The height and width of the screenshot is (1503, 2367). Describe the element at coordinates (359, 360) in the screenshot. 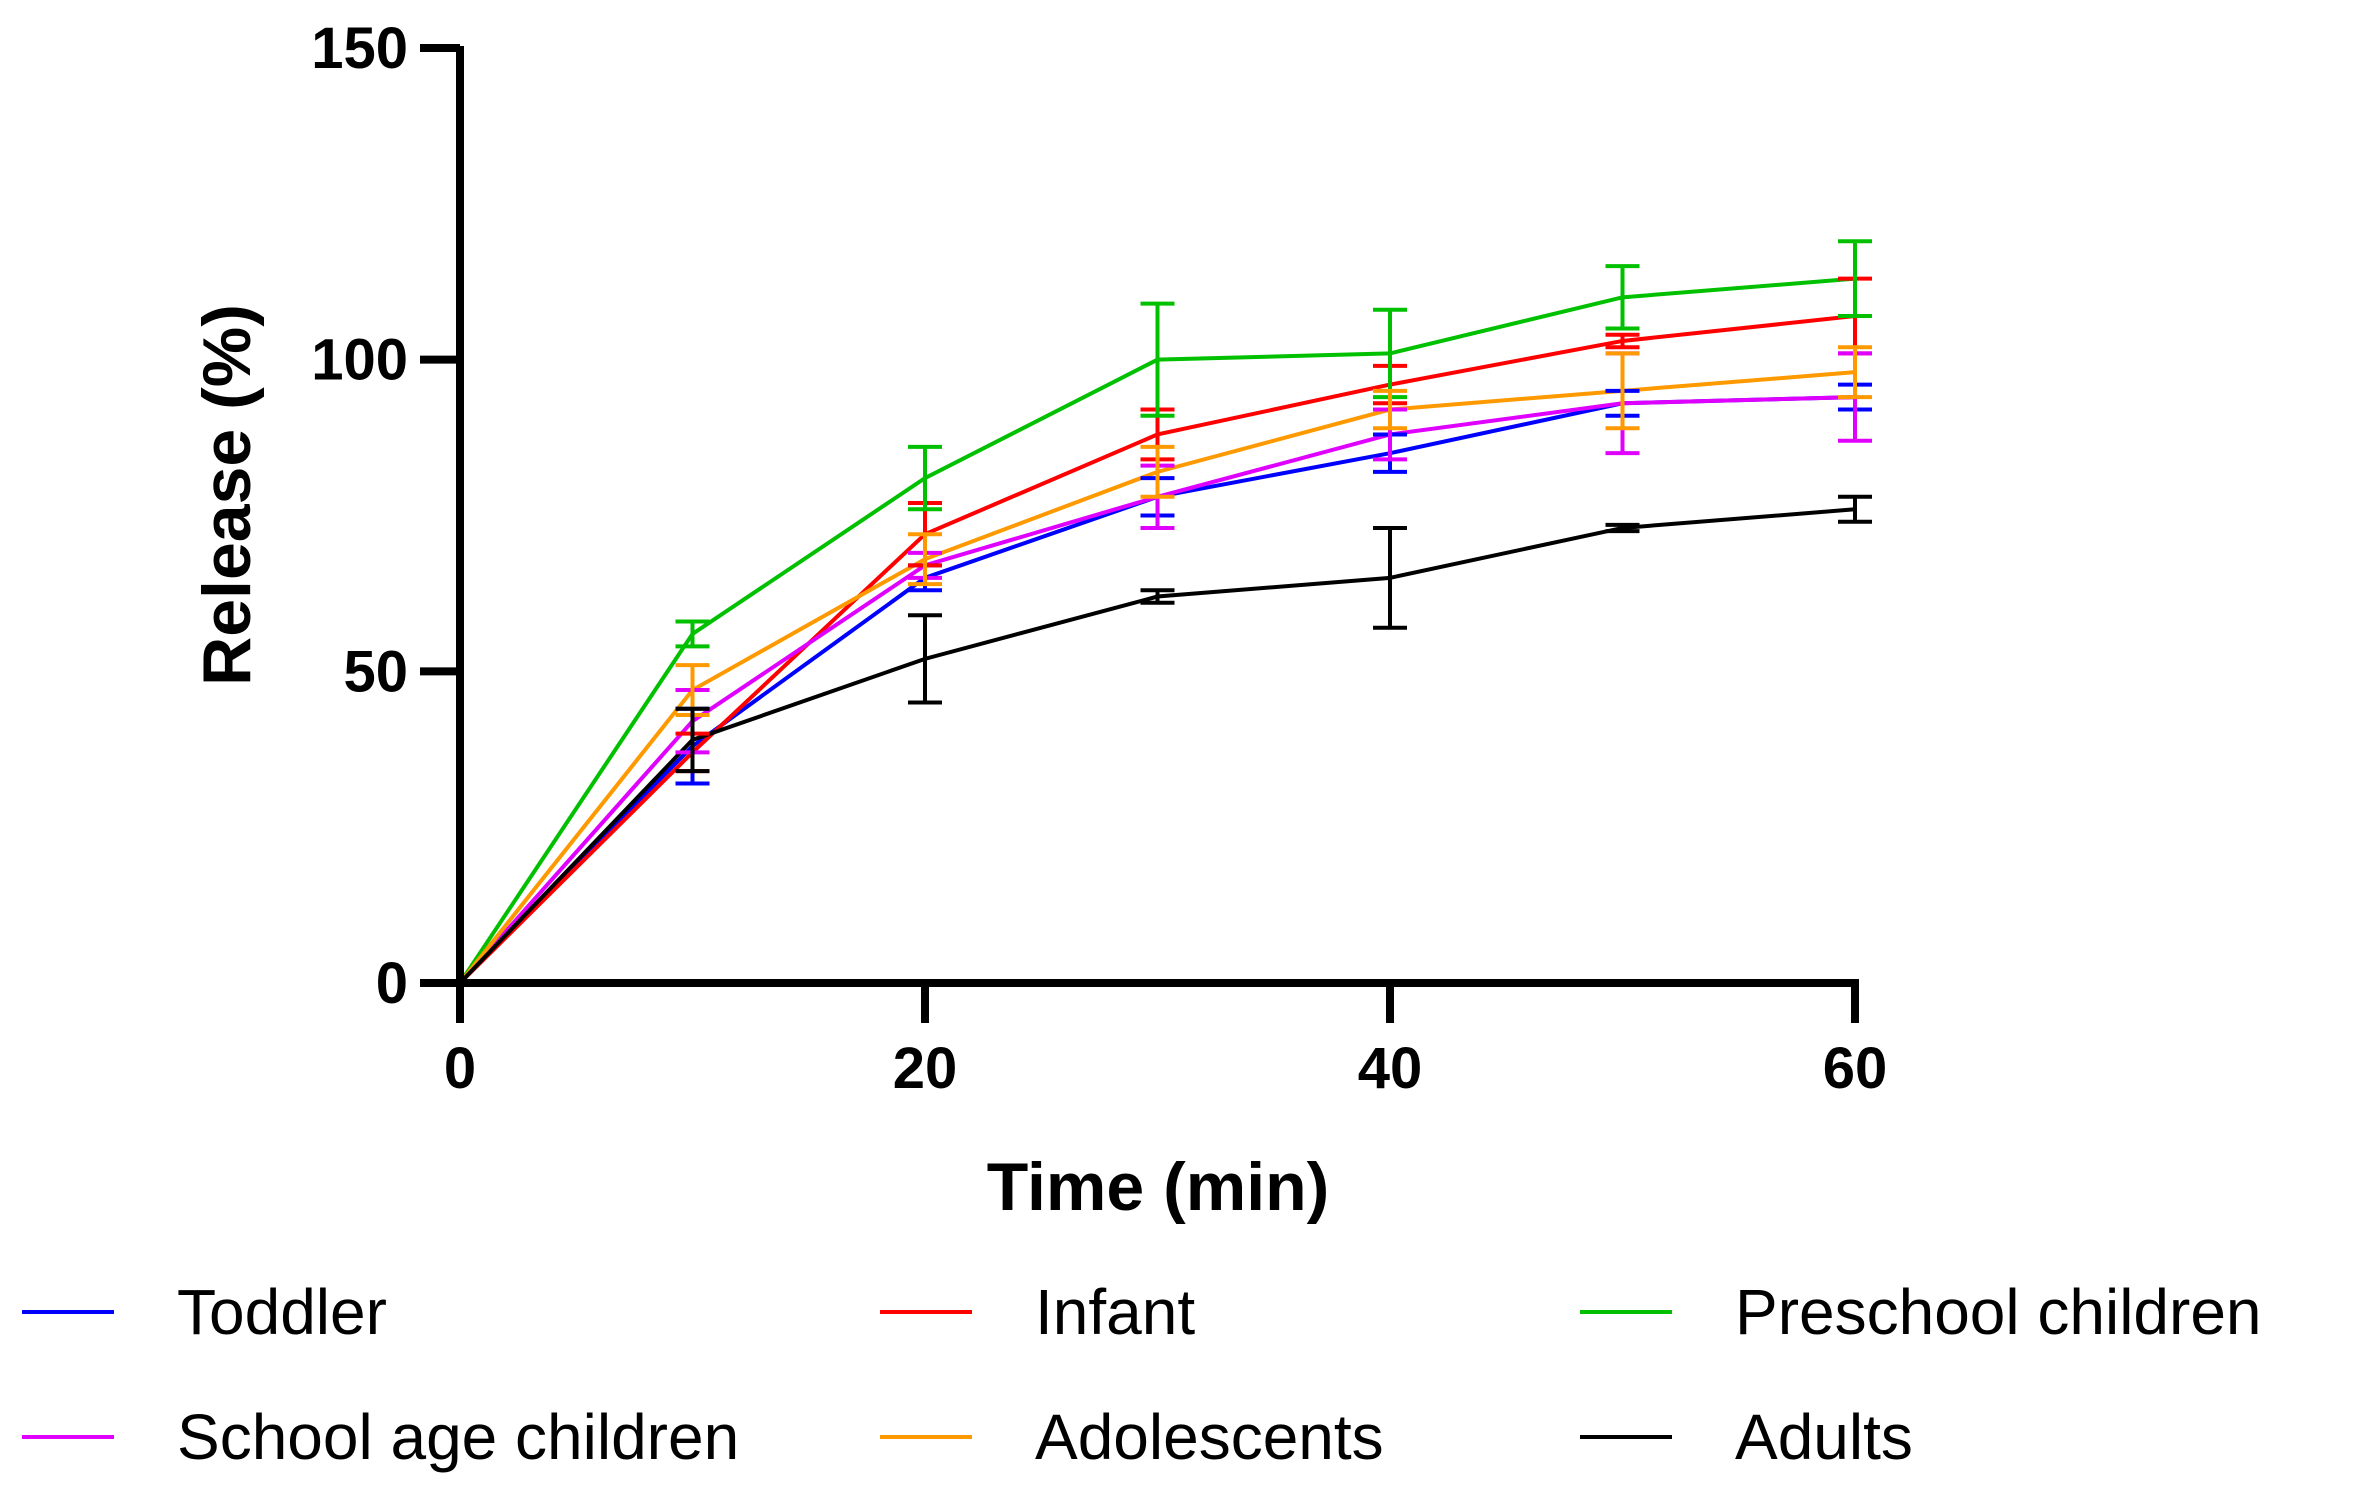

I see `y-tick-label: 100` at that location.